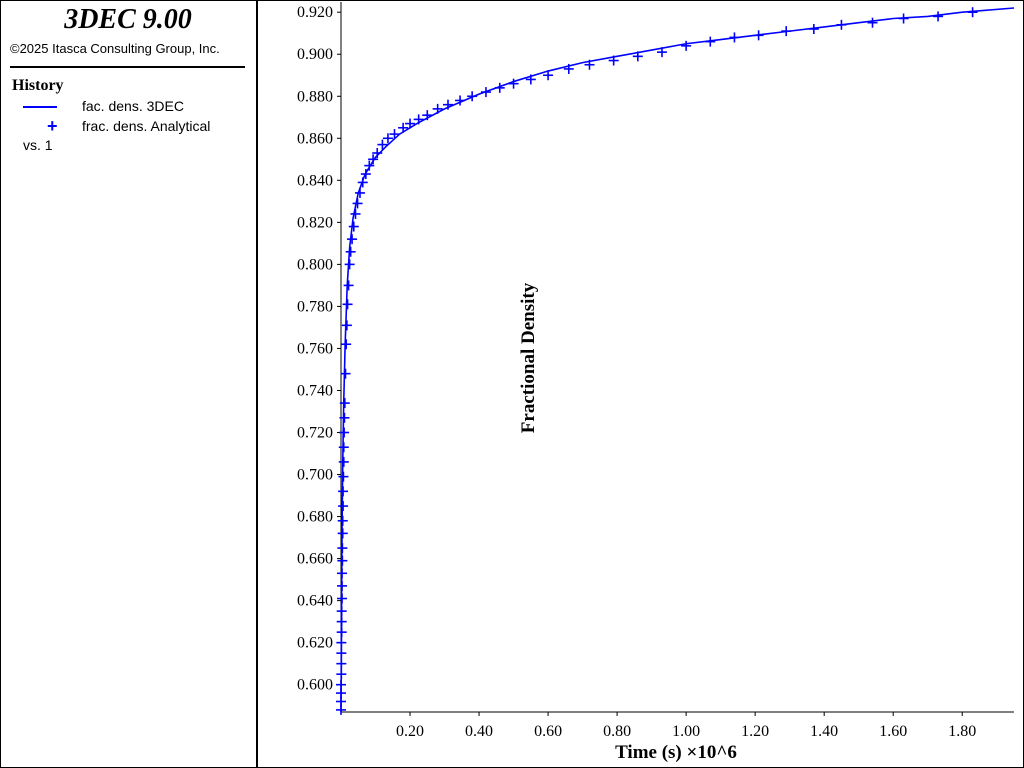 The image size is (1024, 768). What do you see at coordinates (315, 390) in the screenshot?
I see `y-tick-label: 0.740` at bounding box center [315, 390].